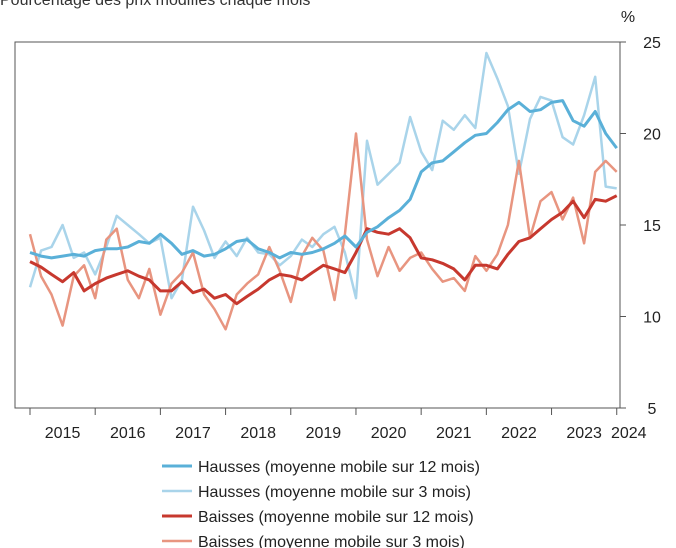 The width and height of the screenshot is (676, 548). What do you see at coordinates (652, 135) in the screenshot?
I see `y-tick-label: 20` at bounding box center [652, 135].